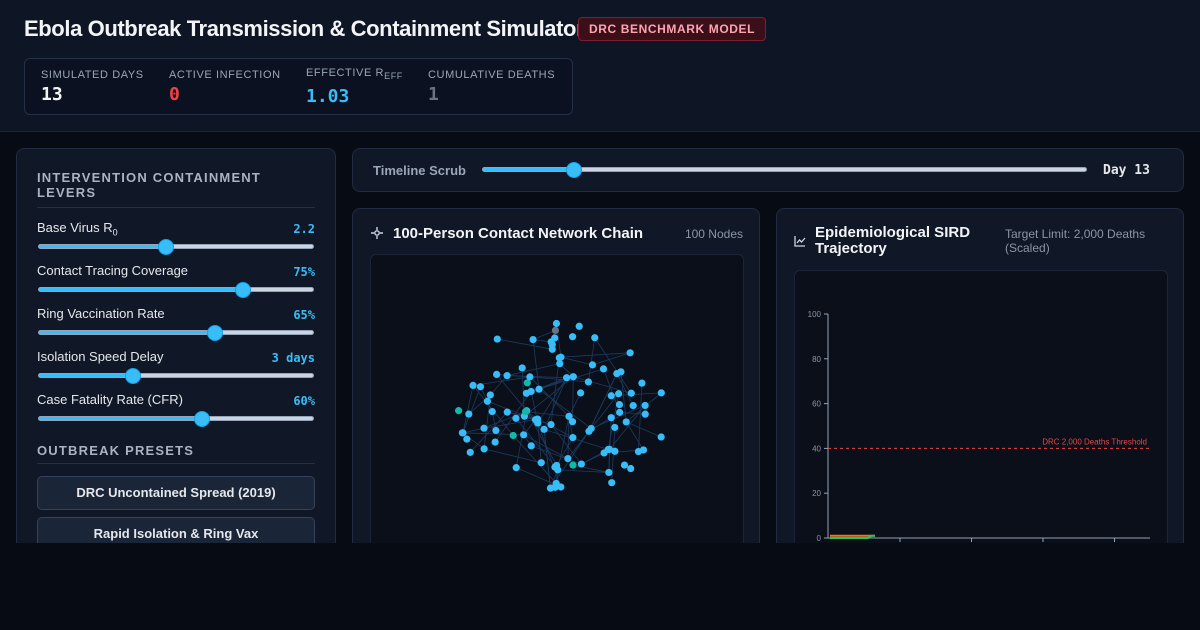 The height and width of the screenshot is (630, 1200). I want to click on levers-title: INTERVENTION CONTAINMENT LEVERS, so click(149, 185).